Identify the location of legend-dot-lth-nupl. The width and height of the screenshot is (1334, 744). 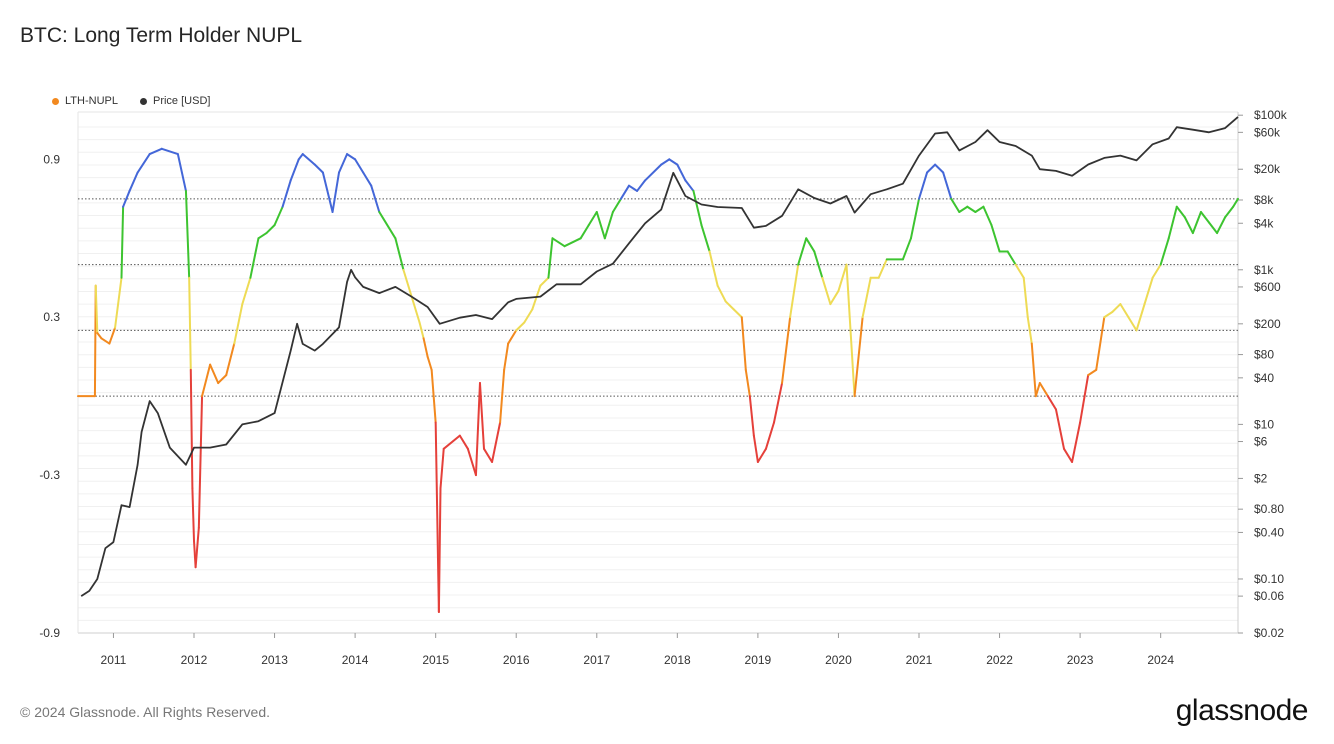
(55, 101).